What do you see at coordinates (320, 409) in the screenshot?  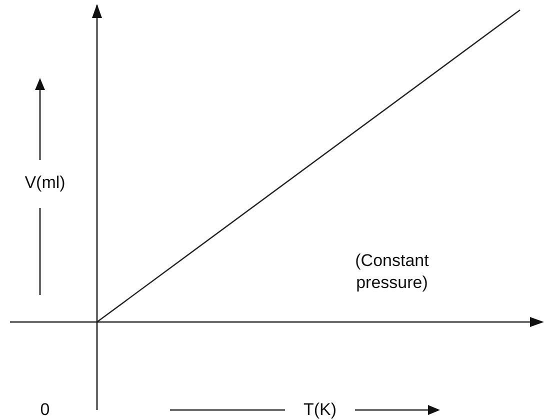 I see `x-axis-title: T(K)` at bounding box center [320, 409].